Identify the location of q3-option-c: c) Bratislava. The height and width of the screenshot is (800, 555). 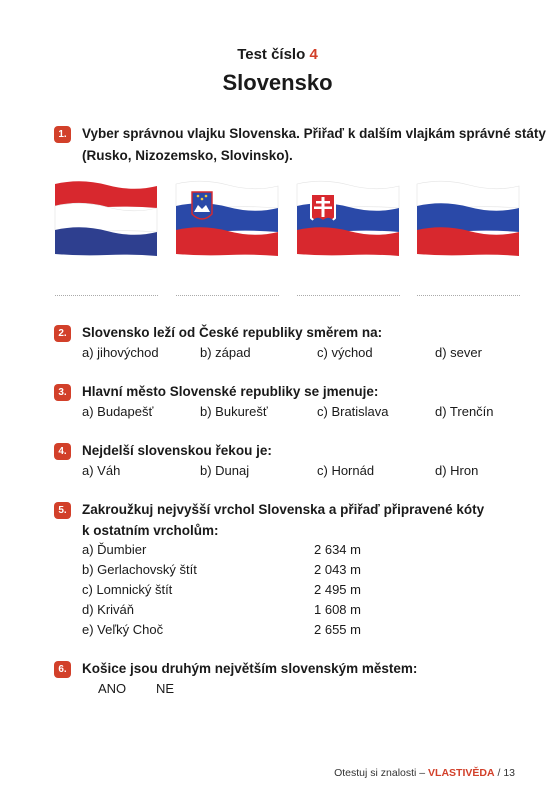
(353, 411).